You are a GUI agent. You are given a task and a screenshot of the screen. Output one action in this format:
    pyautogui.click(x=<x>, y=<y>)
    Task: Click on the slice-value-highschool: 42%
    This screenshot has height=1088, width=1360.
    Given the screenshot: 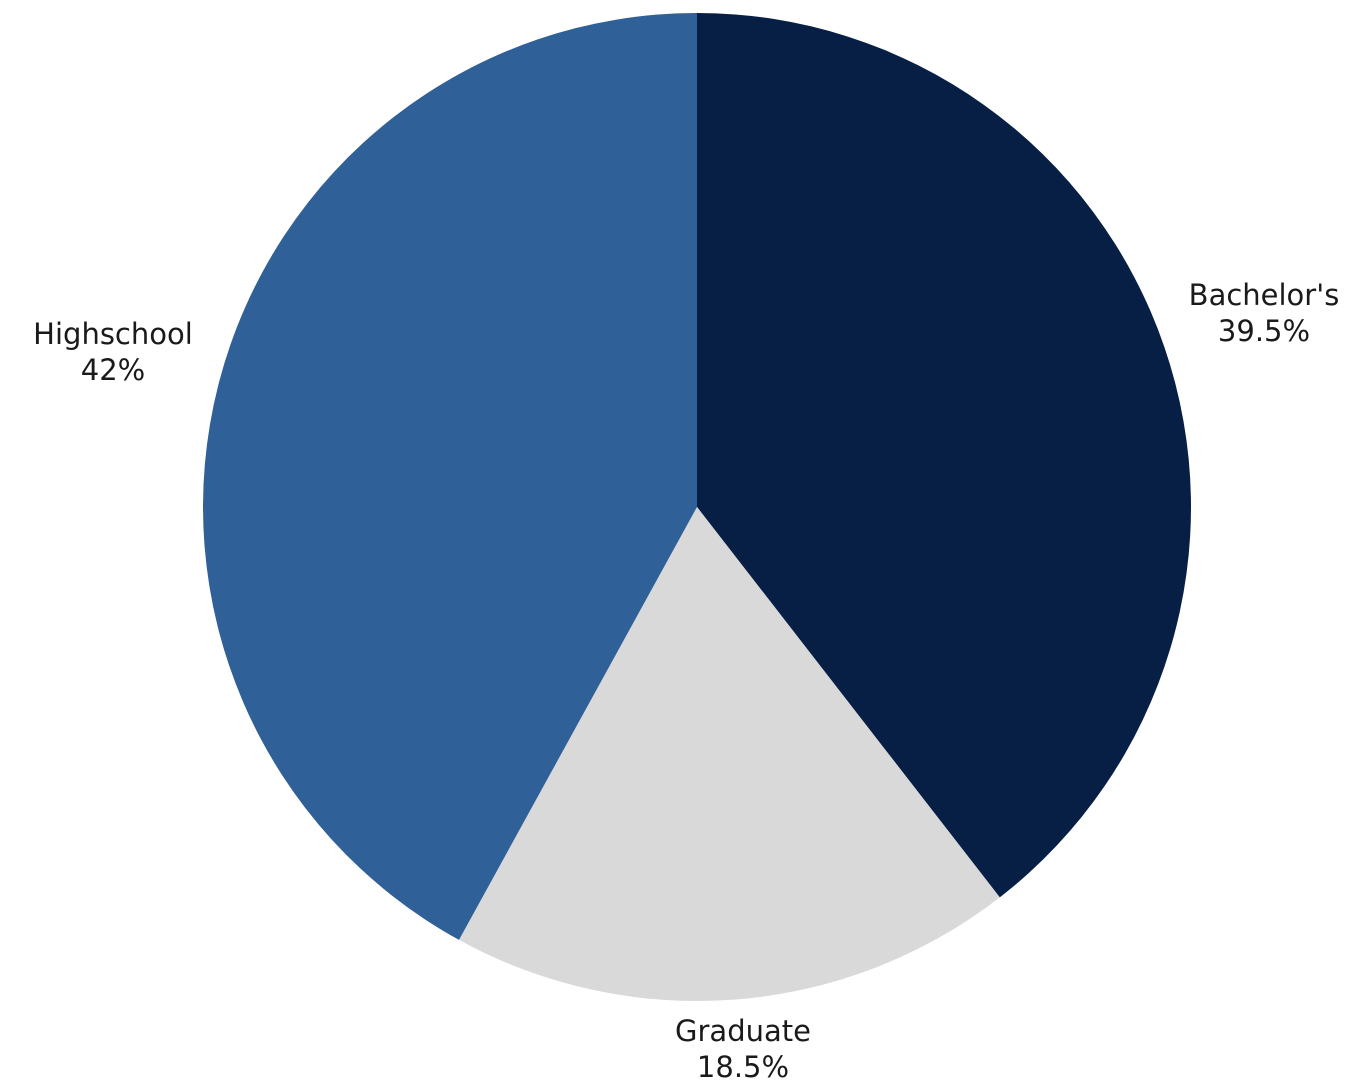 What is the action you would take?
    pyautogui.click(x=113, y=370)
    